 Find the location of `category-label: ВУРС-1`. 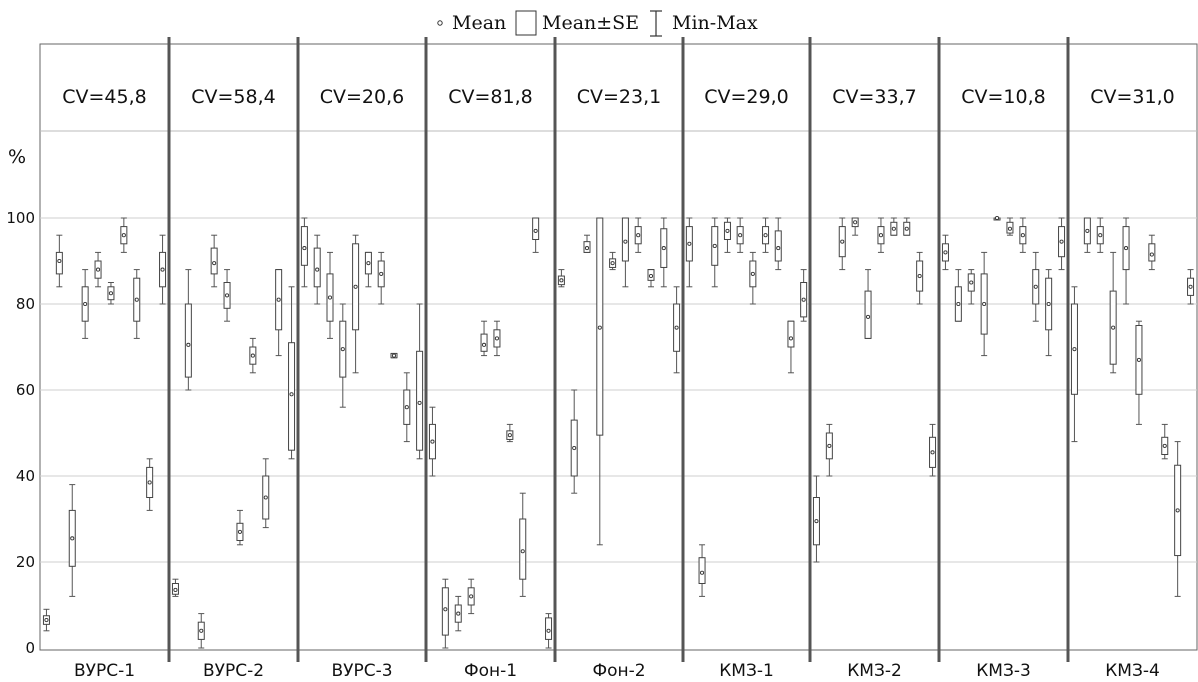

category-label: ВУРС-1 is located at coordinates (104, 671).